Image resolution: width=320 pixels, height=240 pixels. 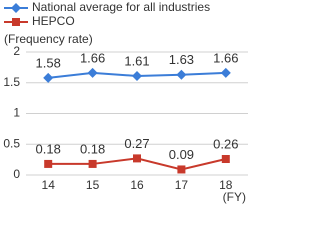 What do you see at coordinates (93, 185) in the screenshot?
I see `x-tick-label: 15` at bounding box center [93, 185].